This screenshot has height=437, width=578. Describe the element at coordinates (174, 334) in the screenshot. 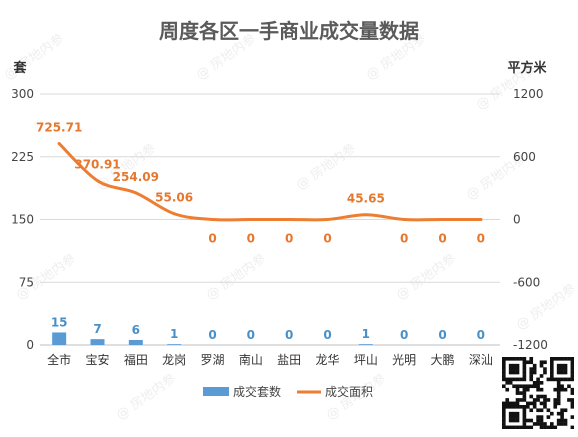

I see `bar-value-label: 1` at that location.